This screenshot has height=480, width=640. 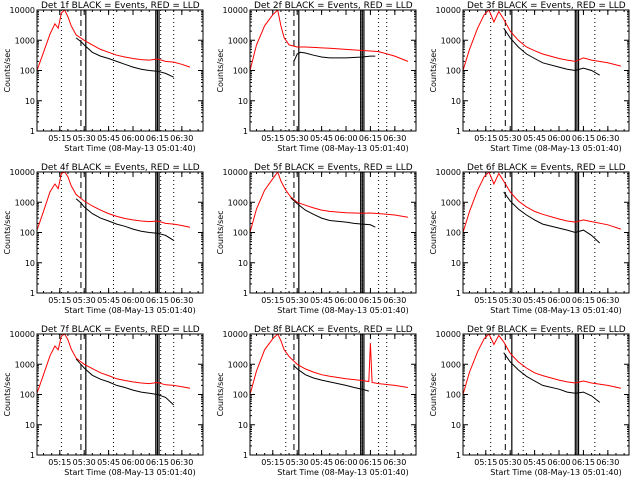 I want to click on panel-title: Det 8f BLACK = Events, RED = LLD, so click(x=333, y=330).